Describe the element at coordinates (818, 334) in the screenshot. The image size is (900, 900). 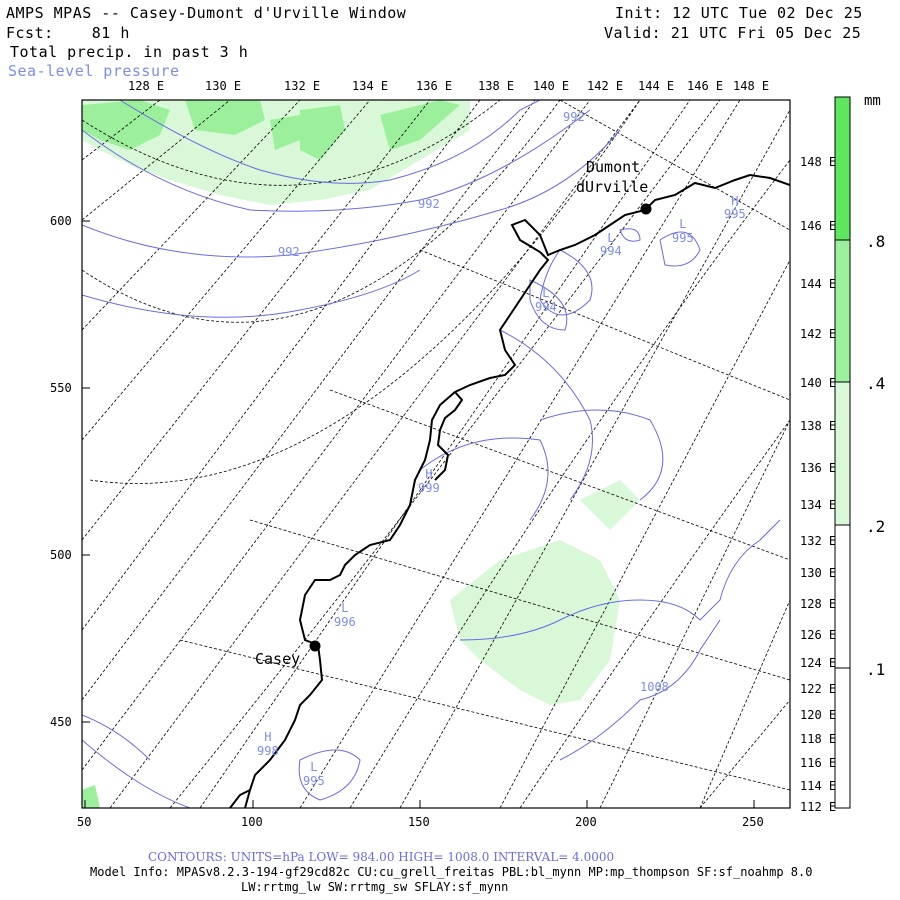
I see `right-lon-label: 142 E` at that location.